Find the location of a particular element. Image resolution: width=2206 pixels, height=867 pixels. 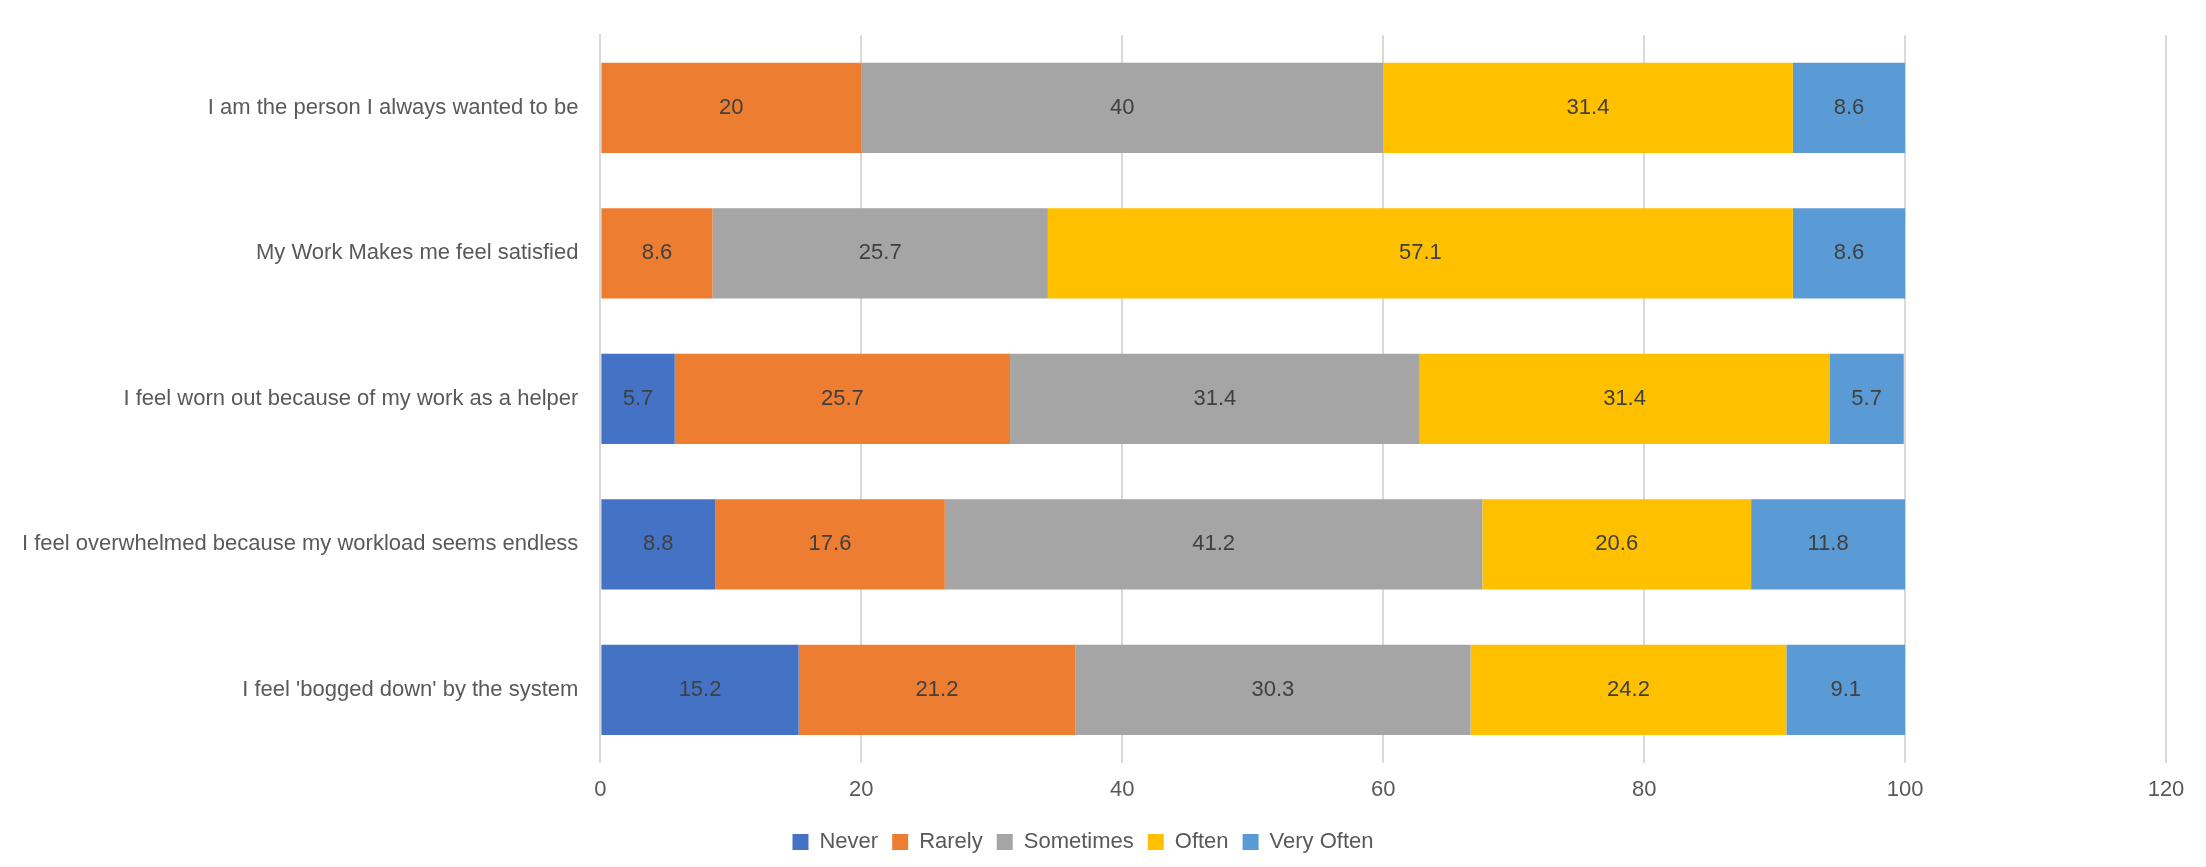

data-label: 20.6 is located at coordinates (1617, 543).